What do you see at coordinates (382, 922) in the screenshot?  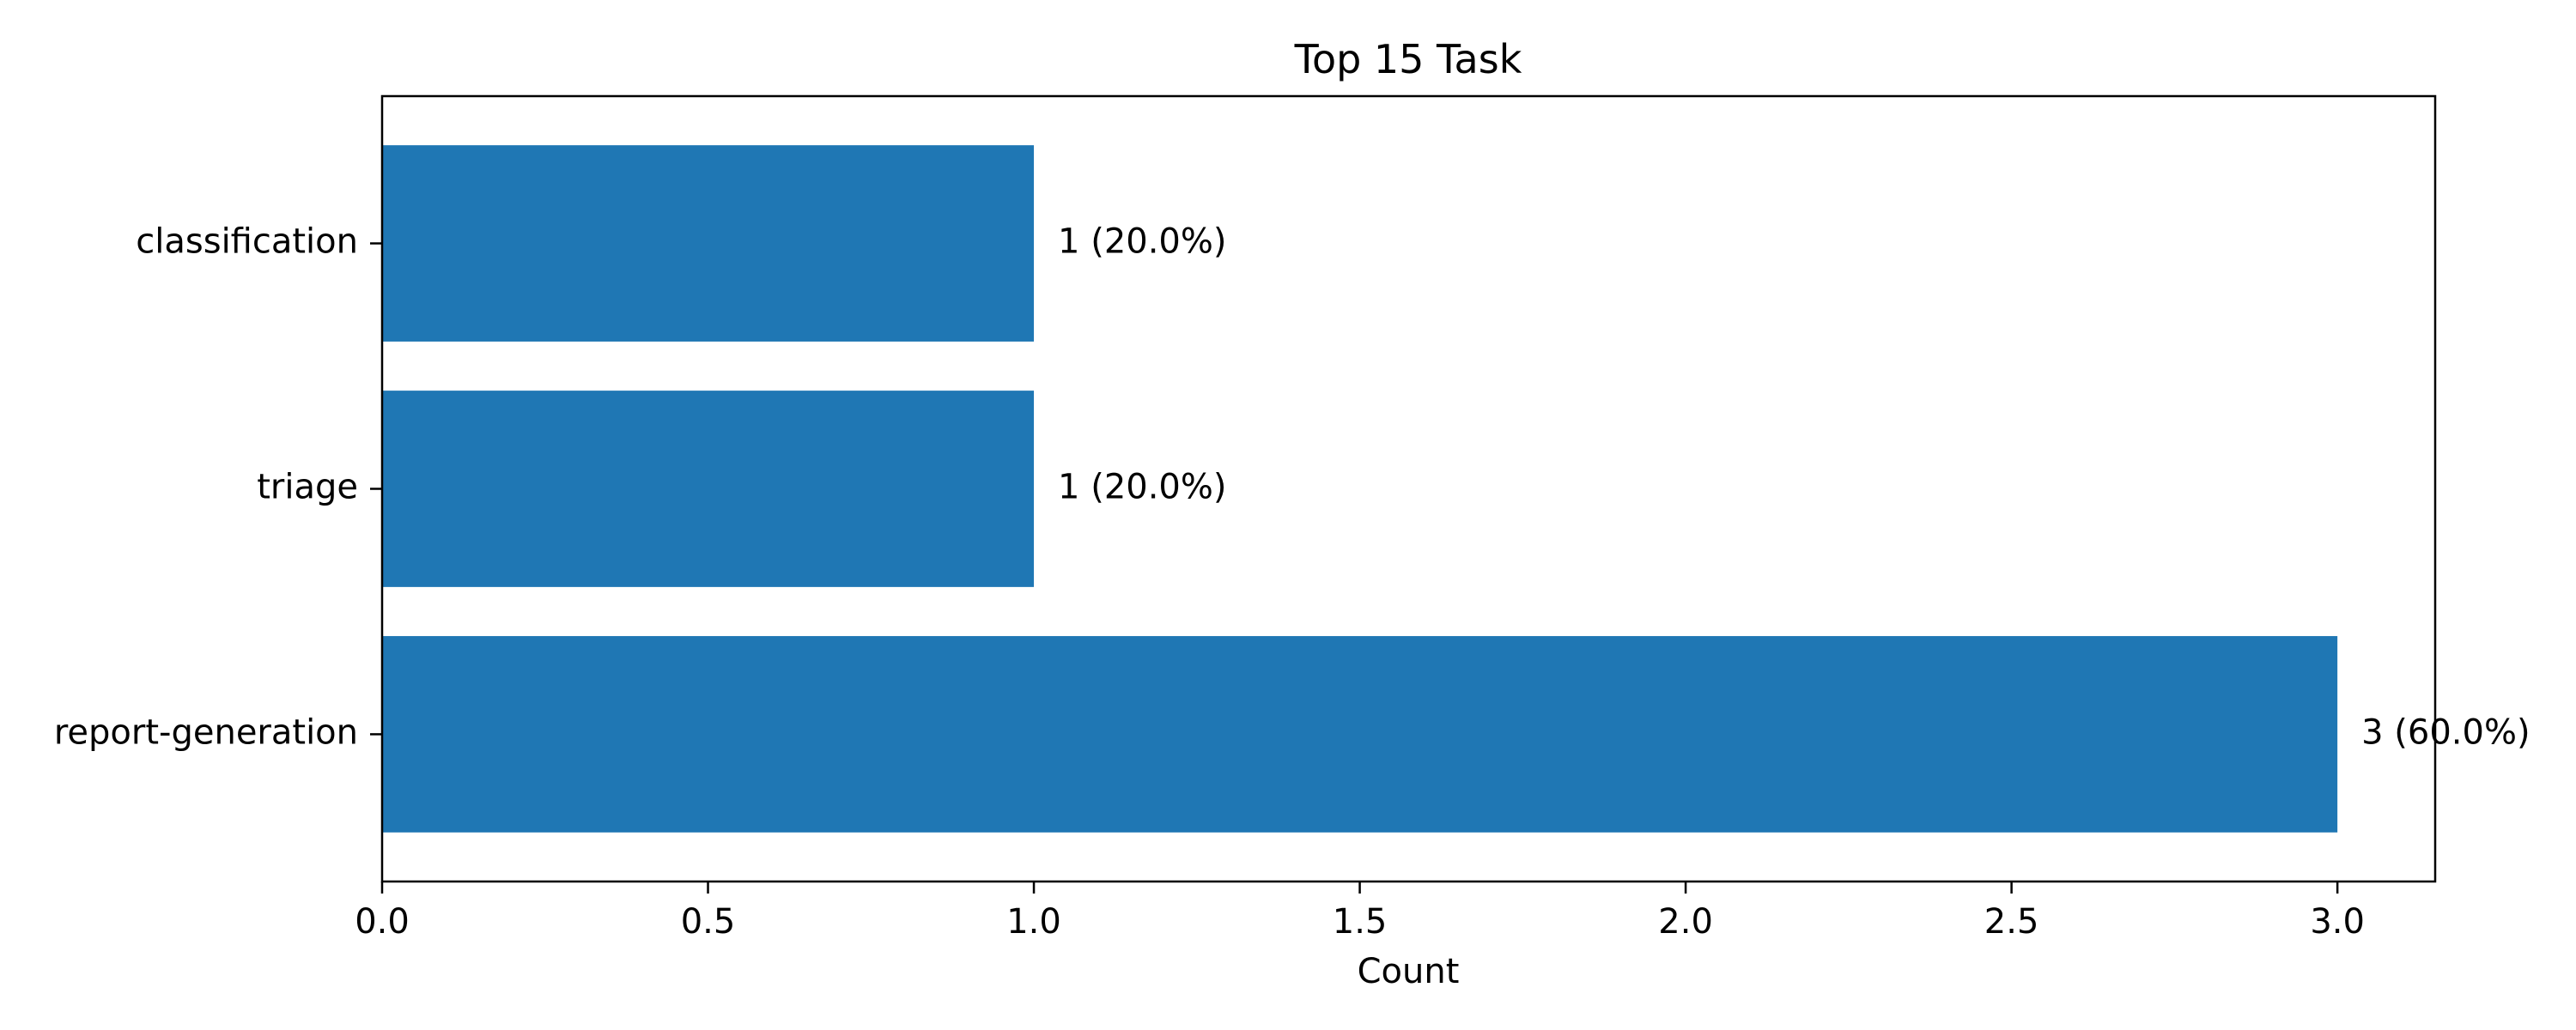 I see `x-tick-label: 0.0` at bounding box center [382, 922].